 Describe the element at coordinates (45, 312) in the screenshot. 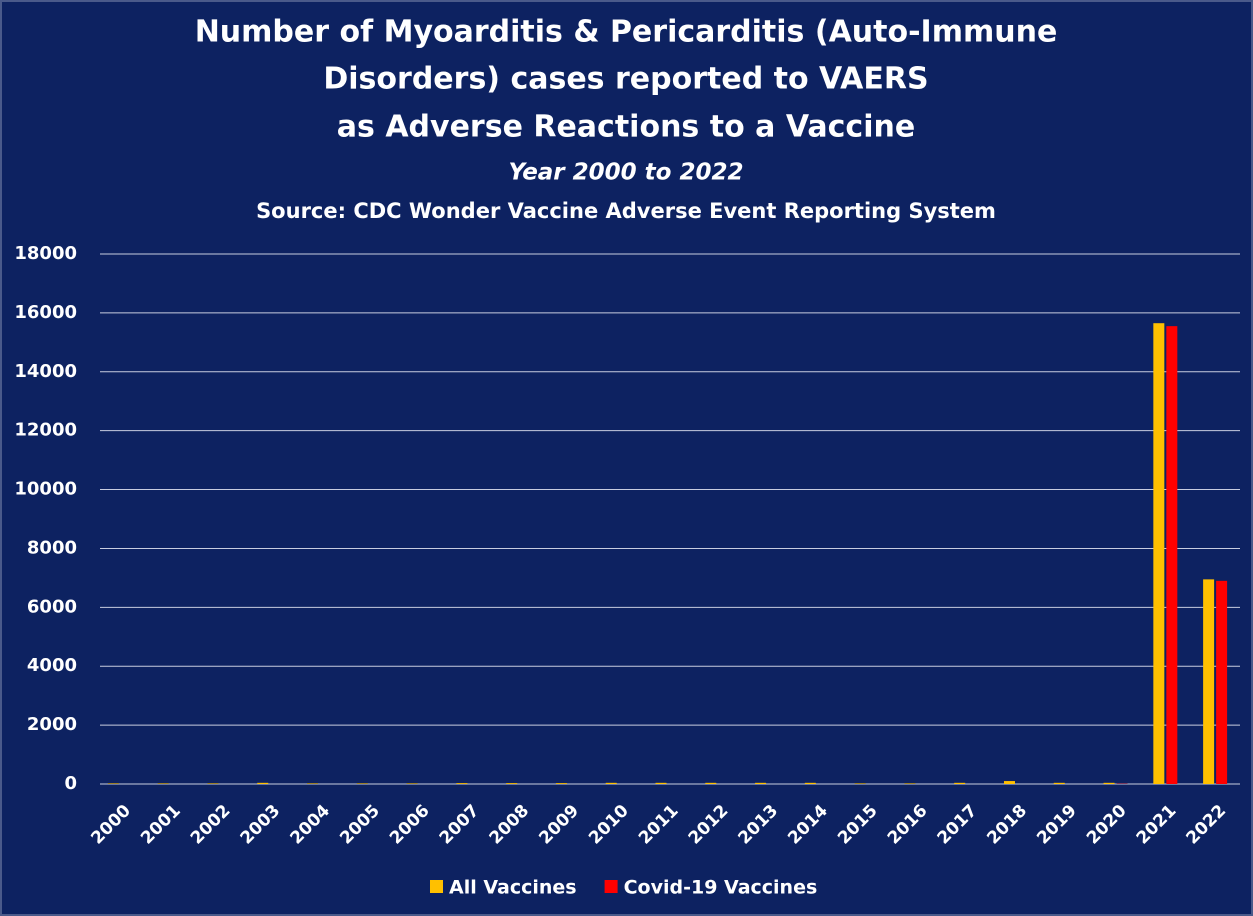

I see `y-tick-label: 16000` at that location.